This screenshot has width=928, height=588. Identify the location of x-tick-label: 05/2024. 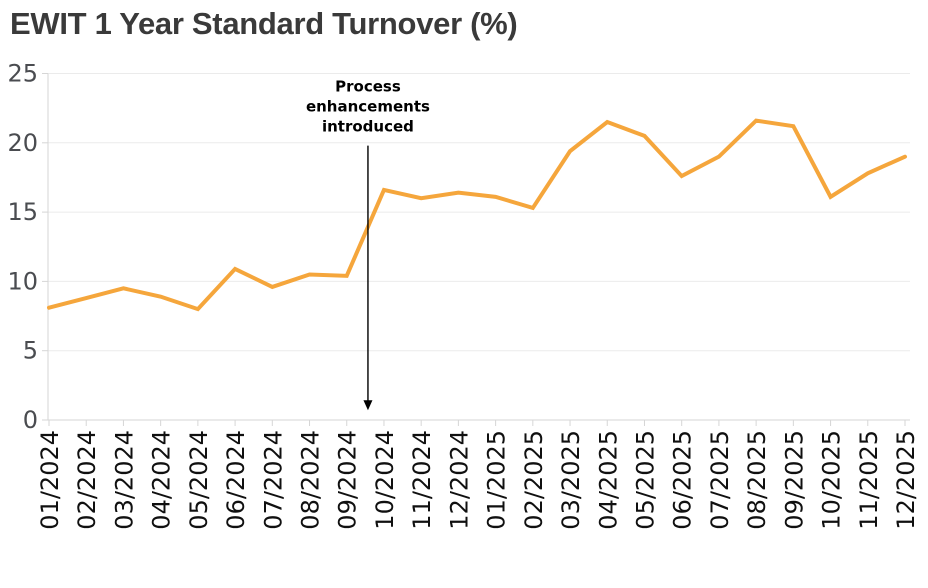
(199, 480).